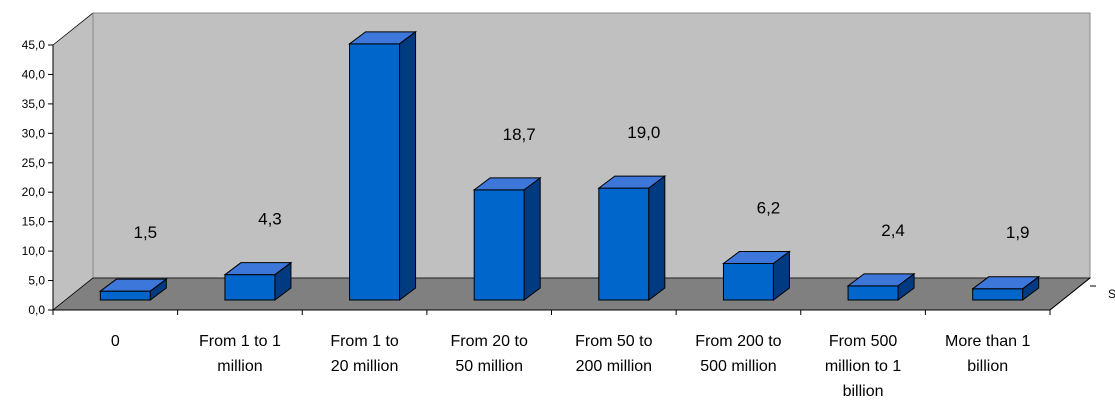 The image size is (1115, 403). What do you see at coordinates (239, 366) in the screenshot?
I see `category-label-line: million` at bounding box center [239, 366].